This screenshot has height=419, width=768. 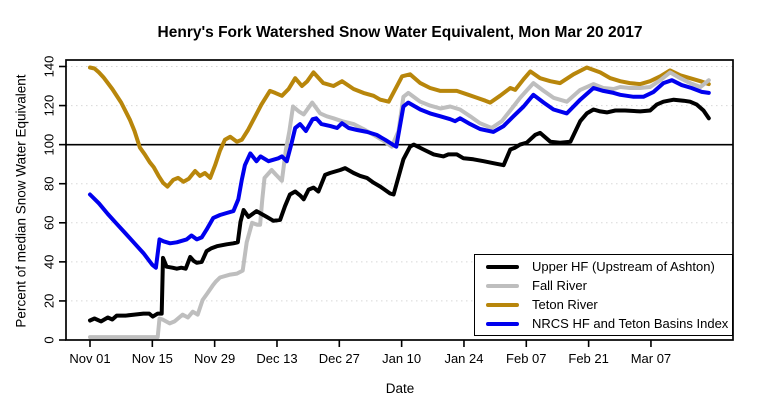 I want to click on x-tick-label: Nov 29, so click(x=214, y=358).